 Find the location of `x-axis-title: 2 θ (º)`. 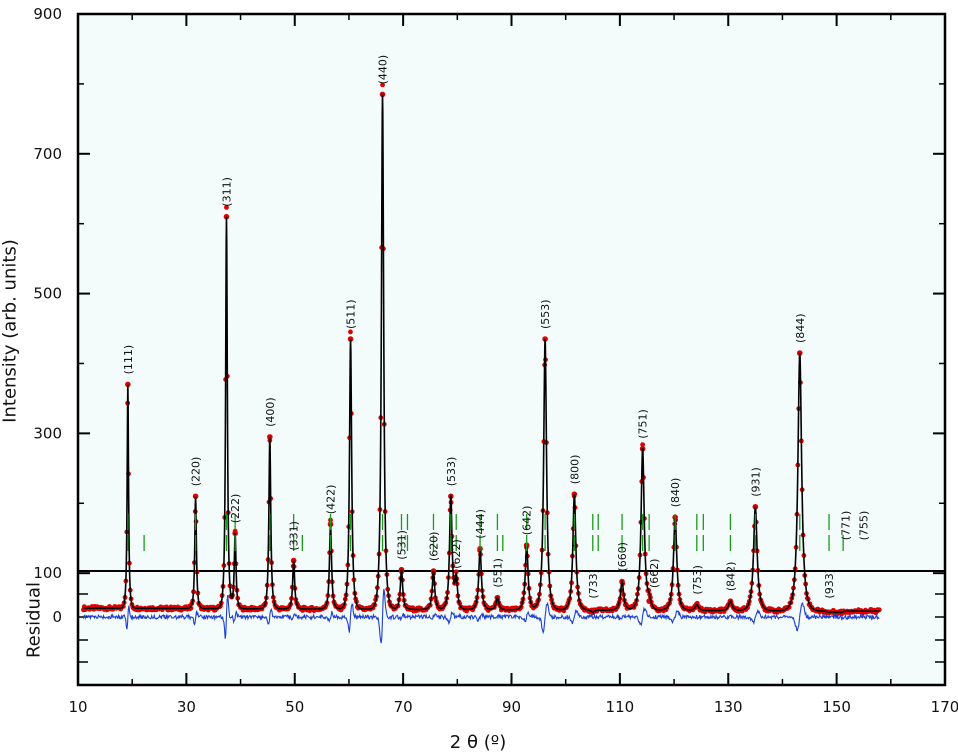

x-axis-title: 2 θ (º) is located at coordinates (478, 742).